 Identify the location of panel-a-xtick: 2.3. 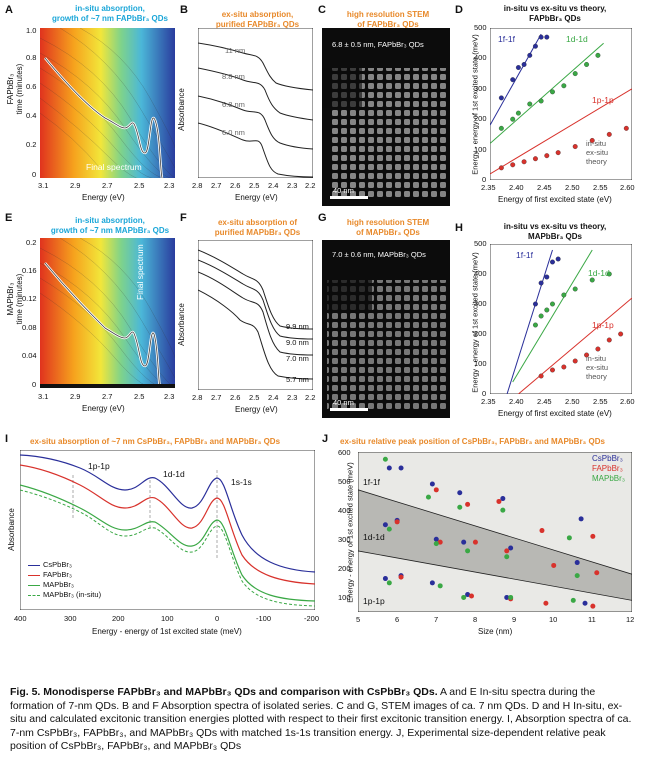
(169, 185).